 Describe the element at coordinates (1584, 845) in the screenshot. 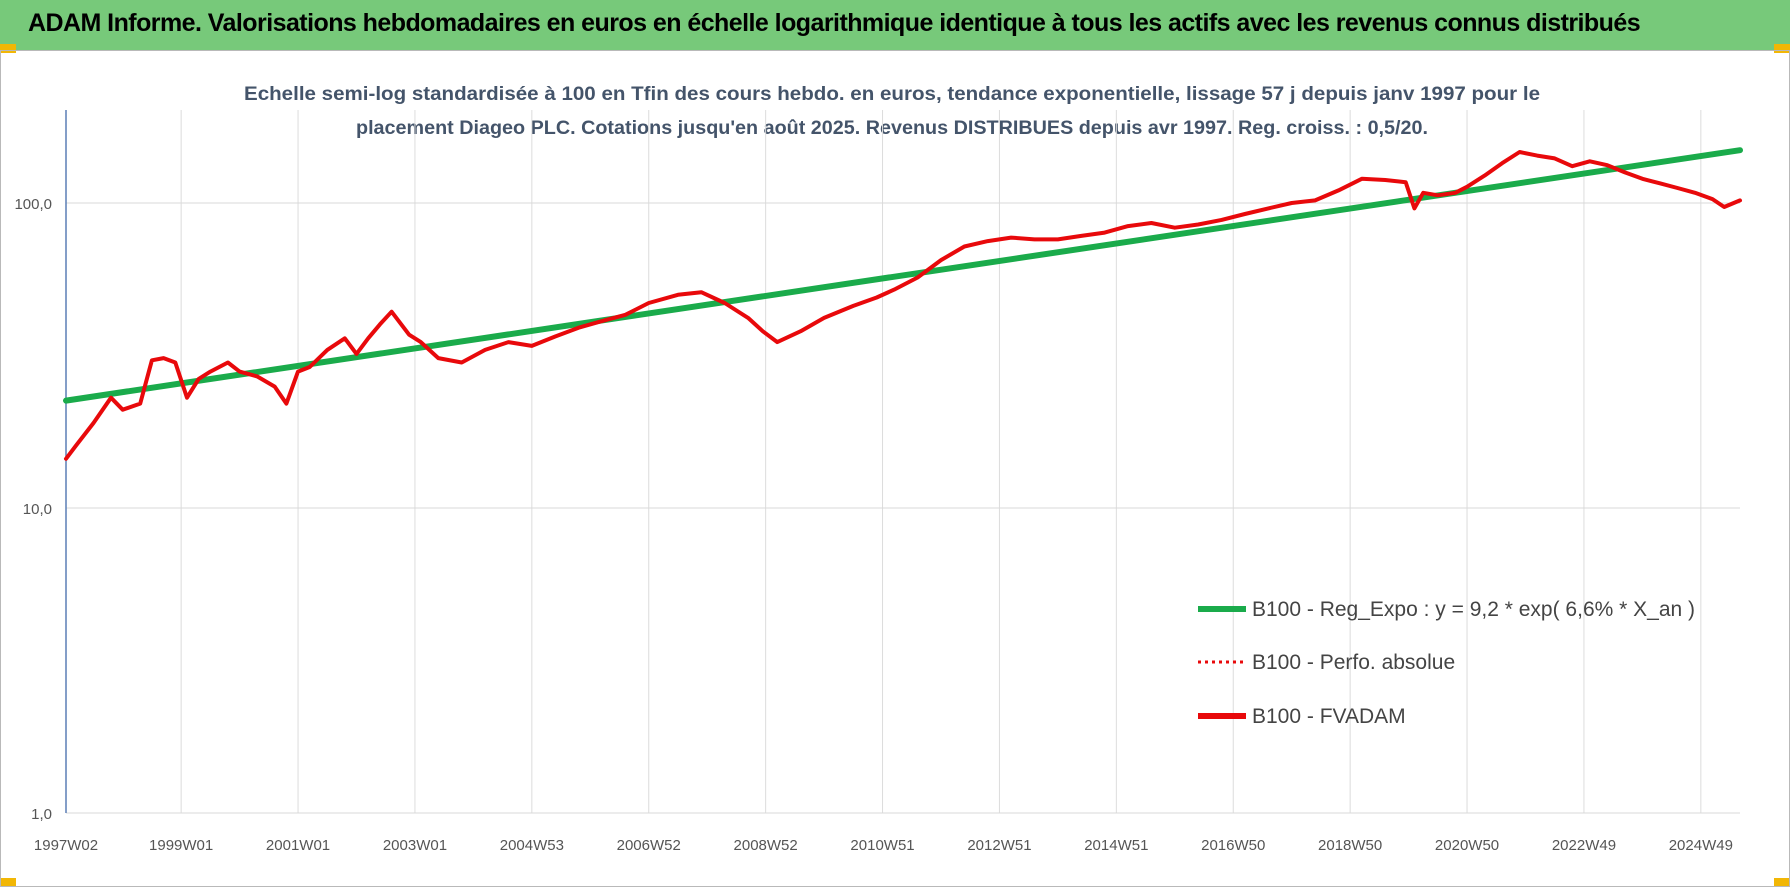

I see `x-tick-label: 2022W49` at that location.